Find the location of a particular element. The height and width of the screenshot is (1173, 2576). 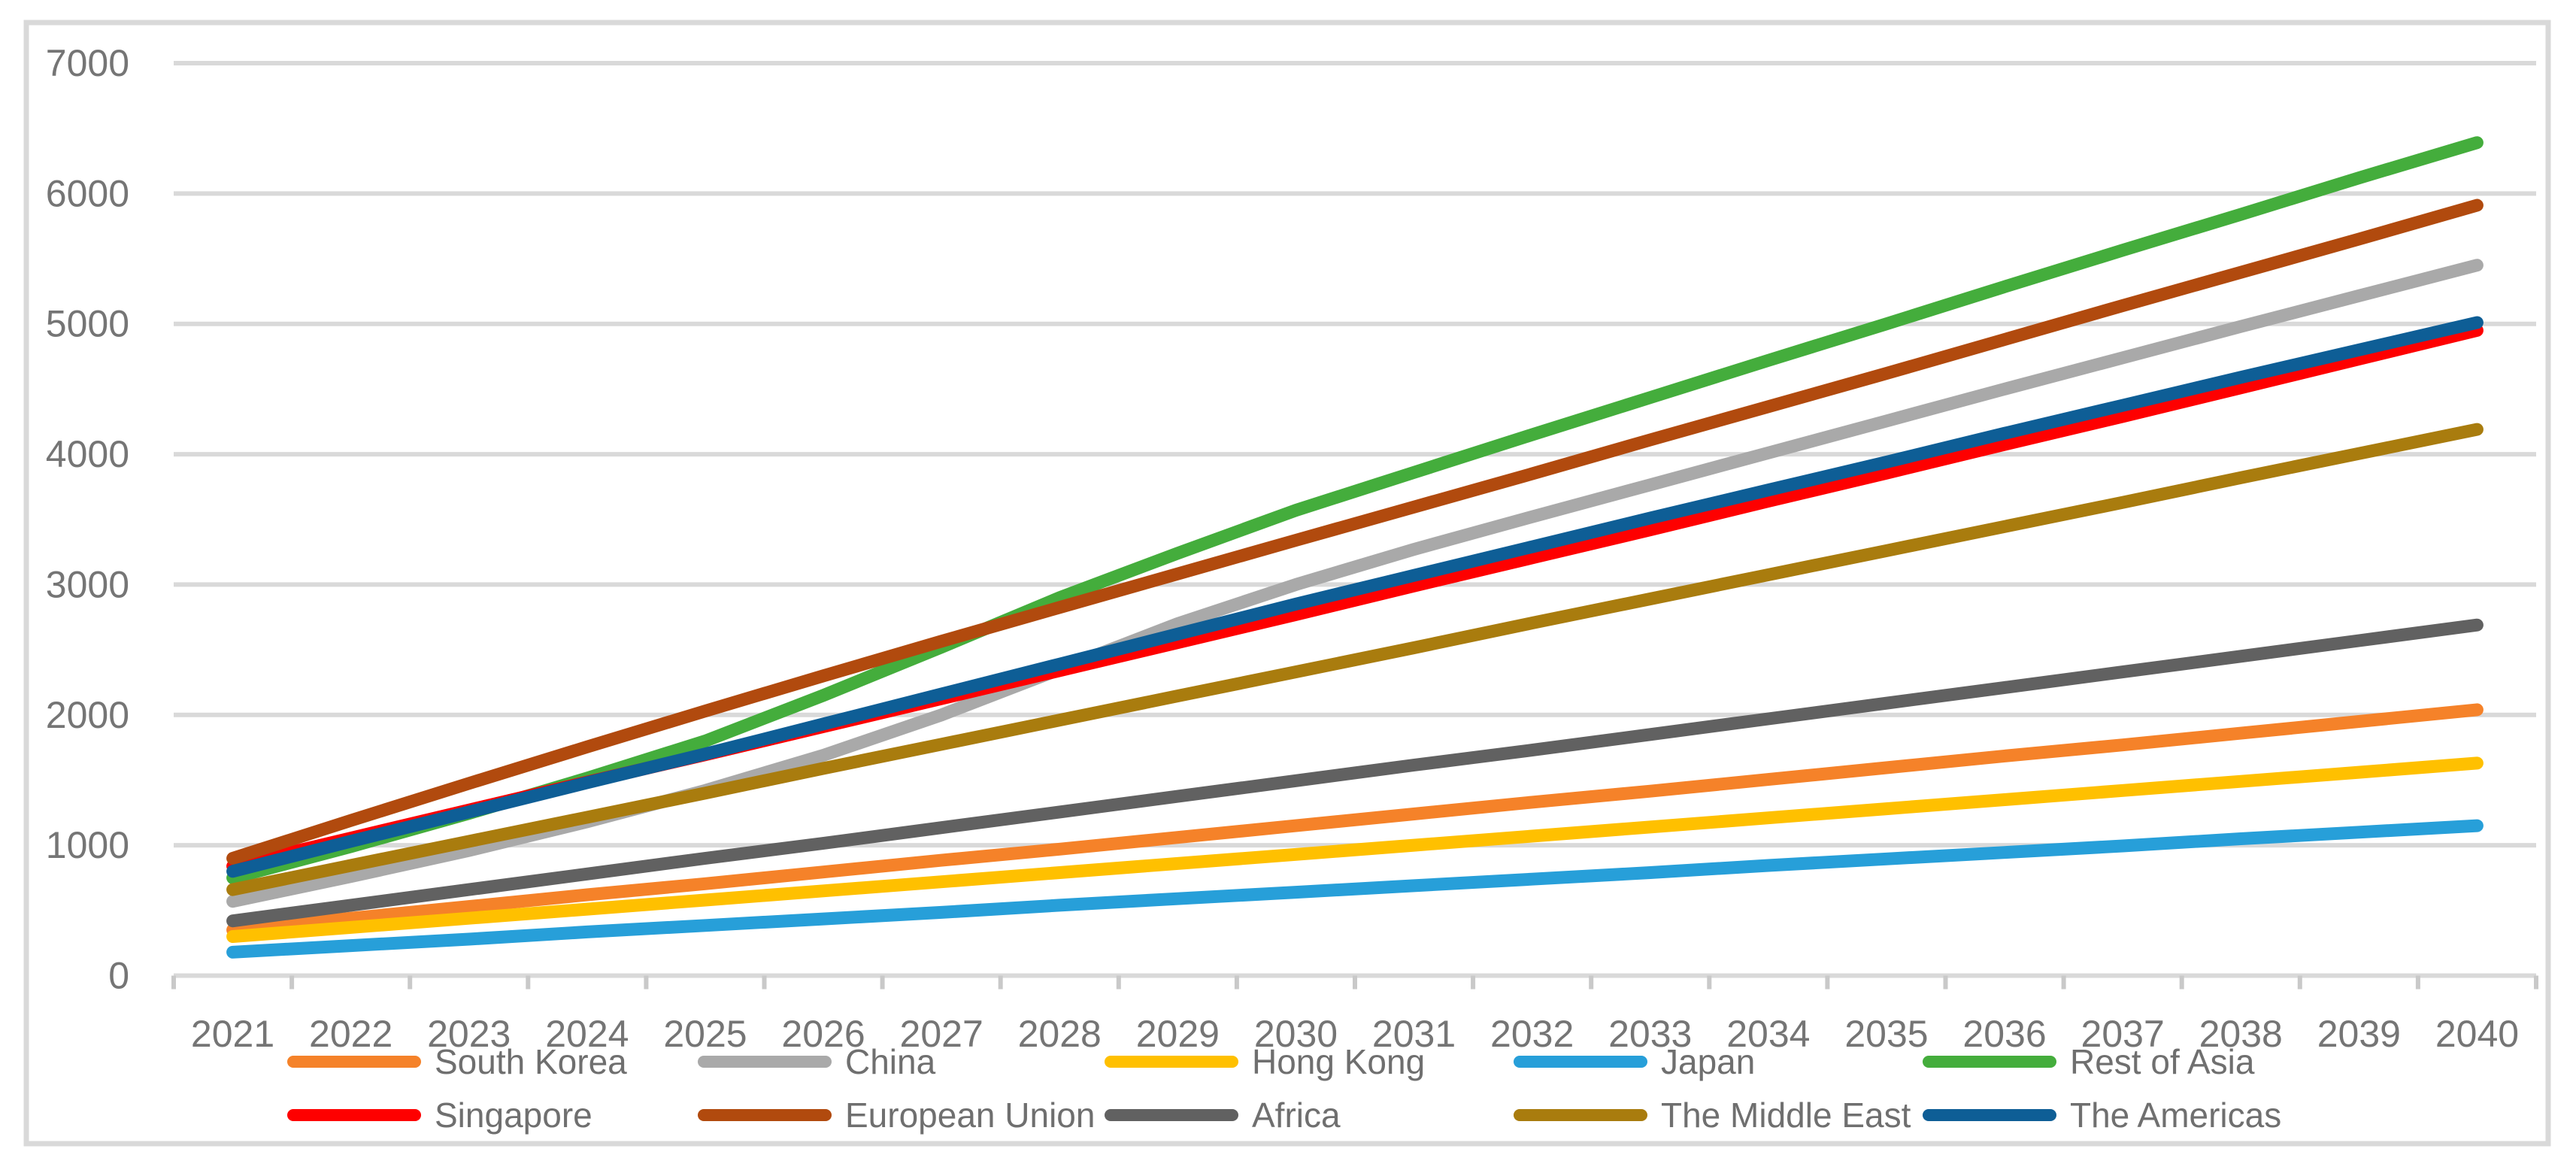

y-tick-label-1000: 1000 is located at coordinates (87, 845).